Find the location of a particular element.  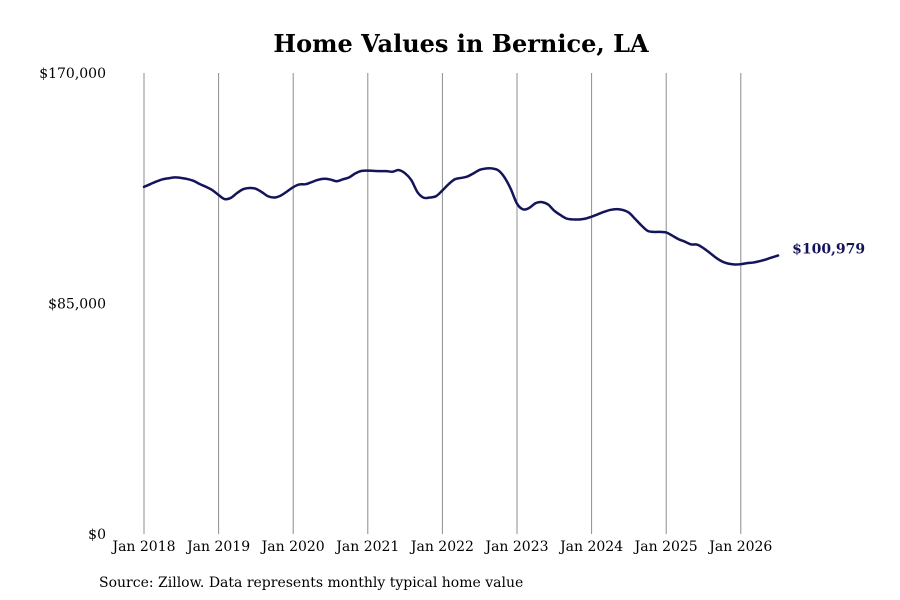

series-layer is located at coordinates (461, 216).